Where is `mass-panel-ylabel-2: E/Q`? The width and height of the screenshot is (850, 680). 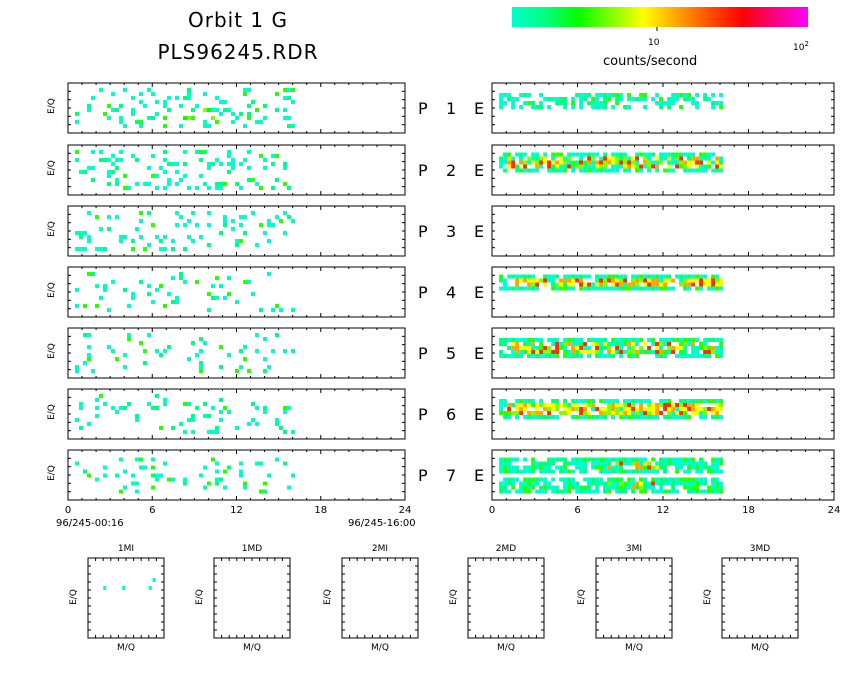 mass-panel-ylabel-2: E/Q is located at coordinates (199, 597).